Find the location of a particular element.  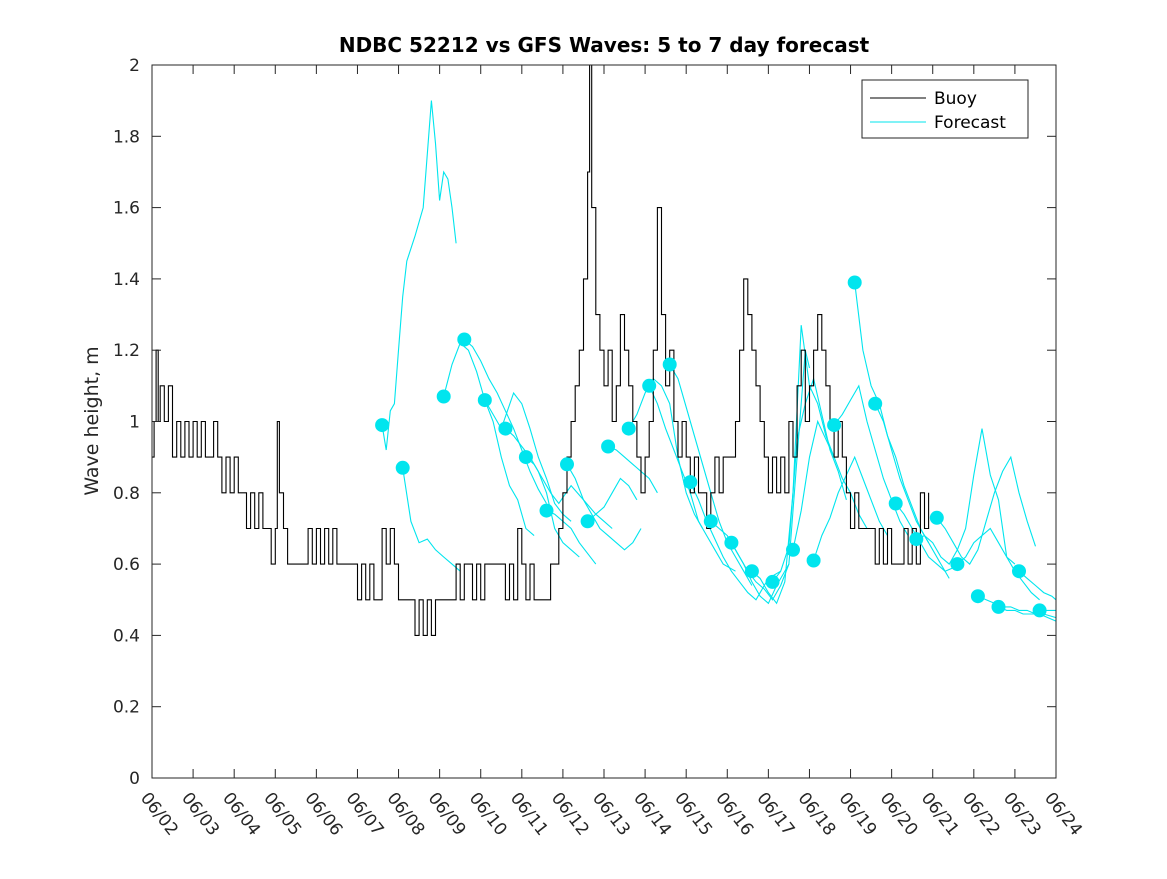

y-tick-label: 0.2 is located at coordinates (126, 708).